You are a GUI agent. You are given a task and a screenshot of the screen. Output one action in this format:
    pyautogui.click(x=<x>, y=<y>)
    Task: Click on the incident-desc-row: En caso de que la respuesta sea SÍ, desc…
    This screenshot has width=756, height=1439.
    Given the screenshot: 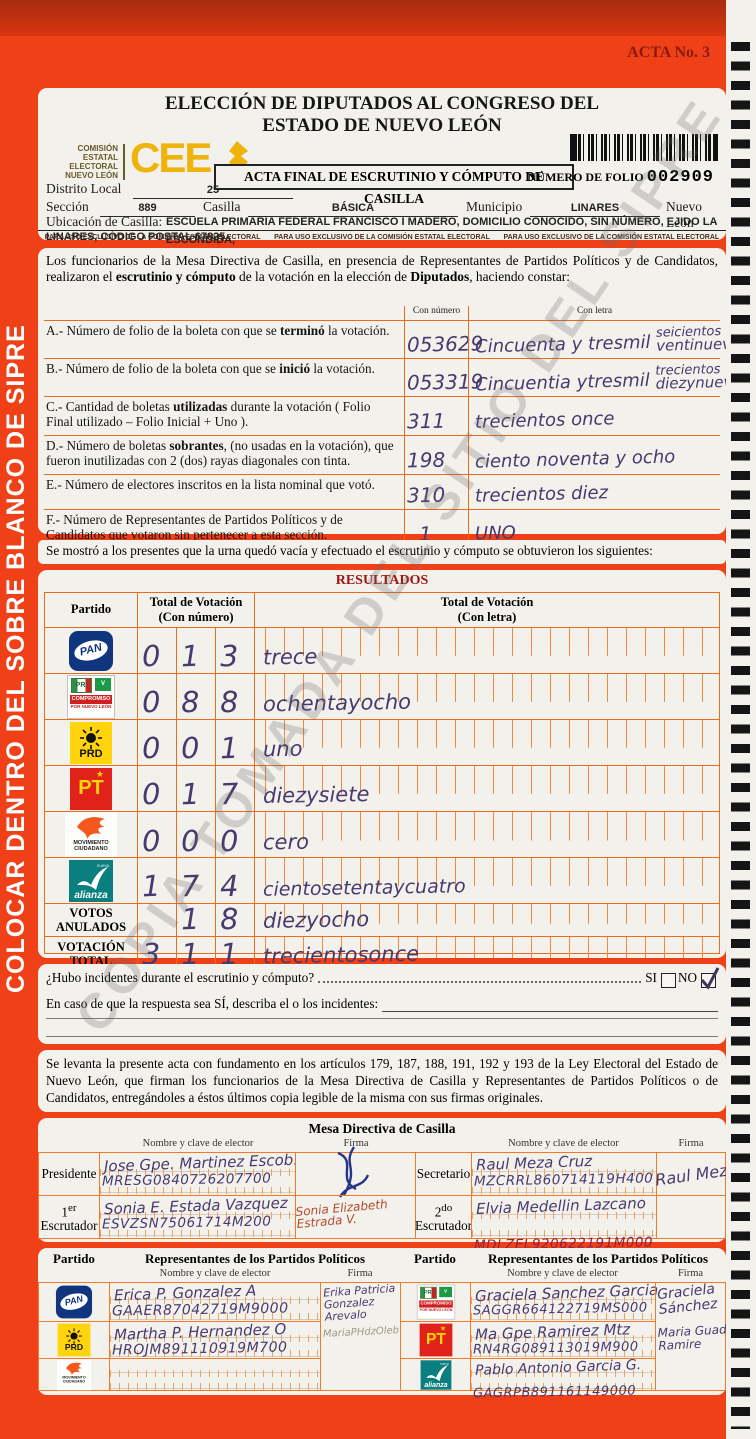 What is the action you would take?
    pyautogui.click(x=382, y=1004)
    